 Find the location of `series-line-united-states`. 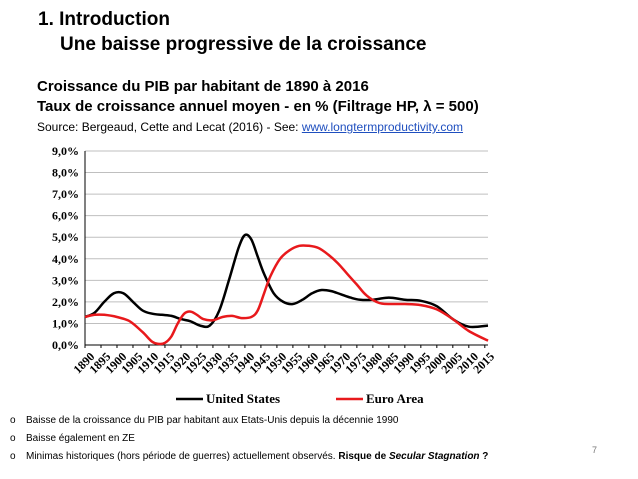

series-line-united-states is located at coordinates (286, 281).